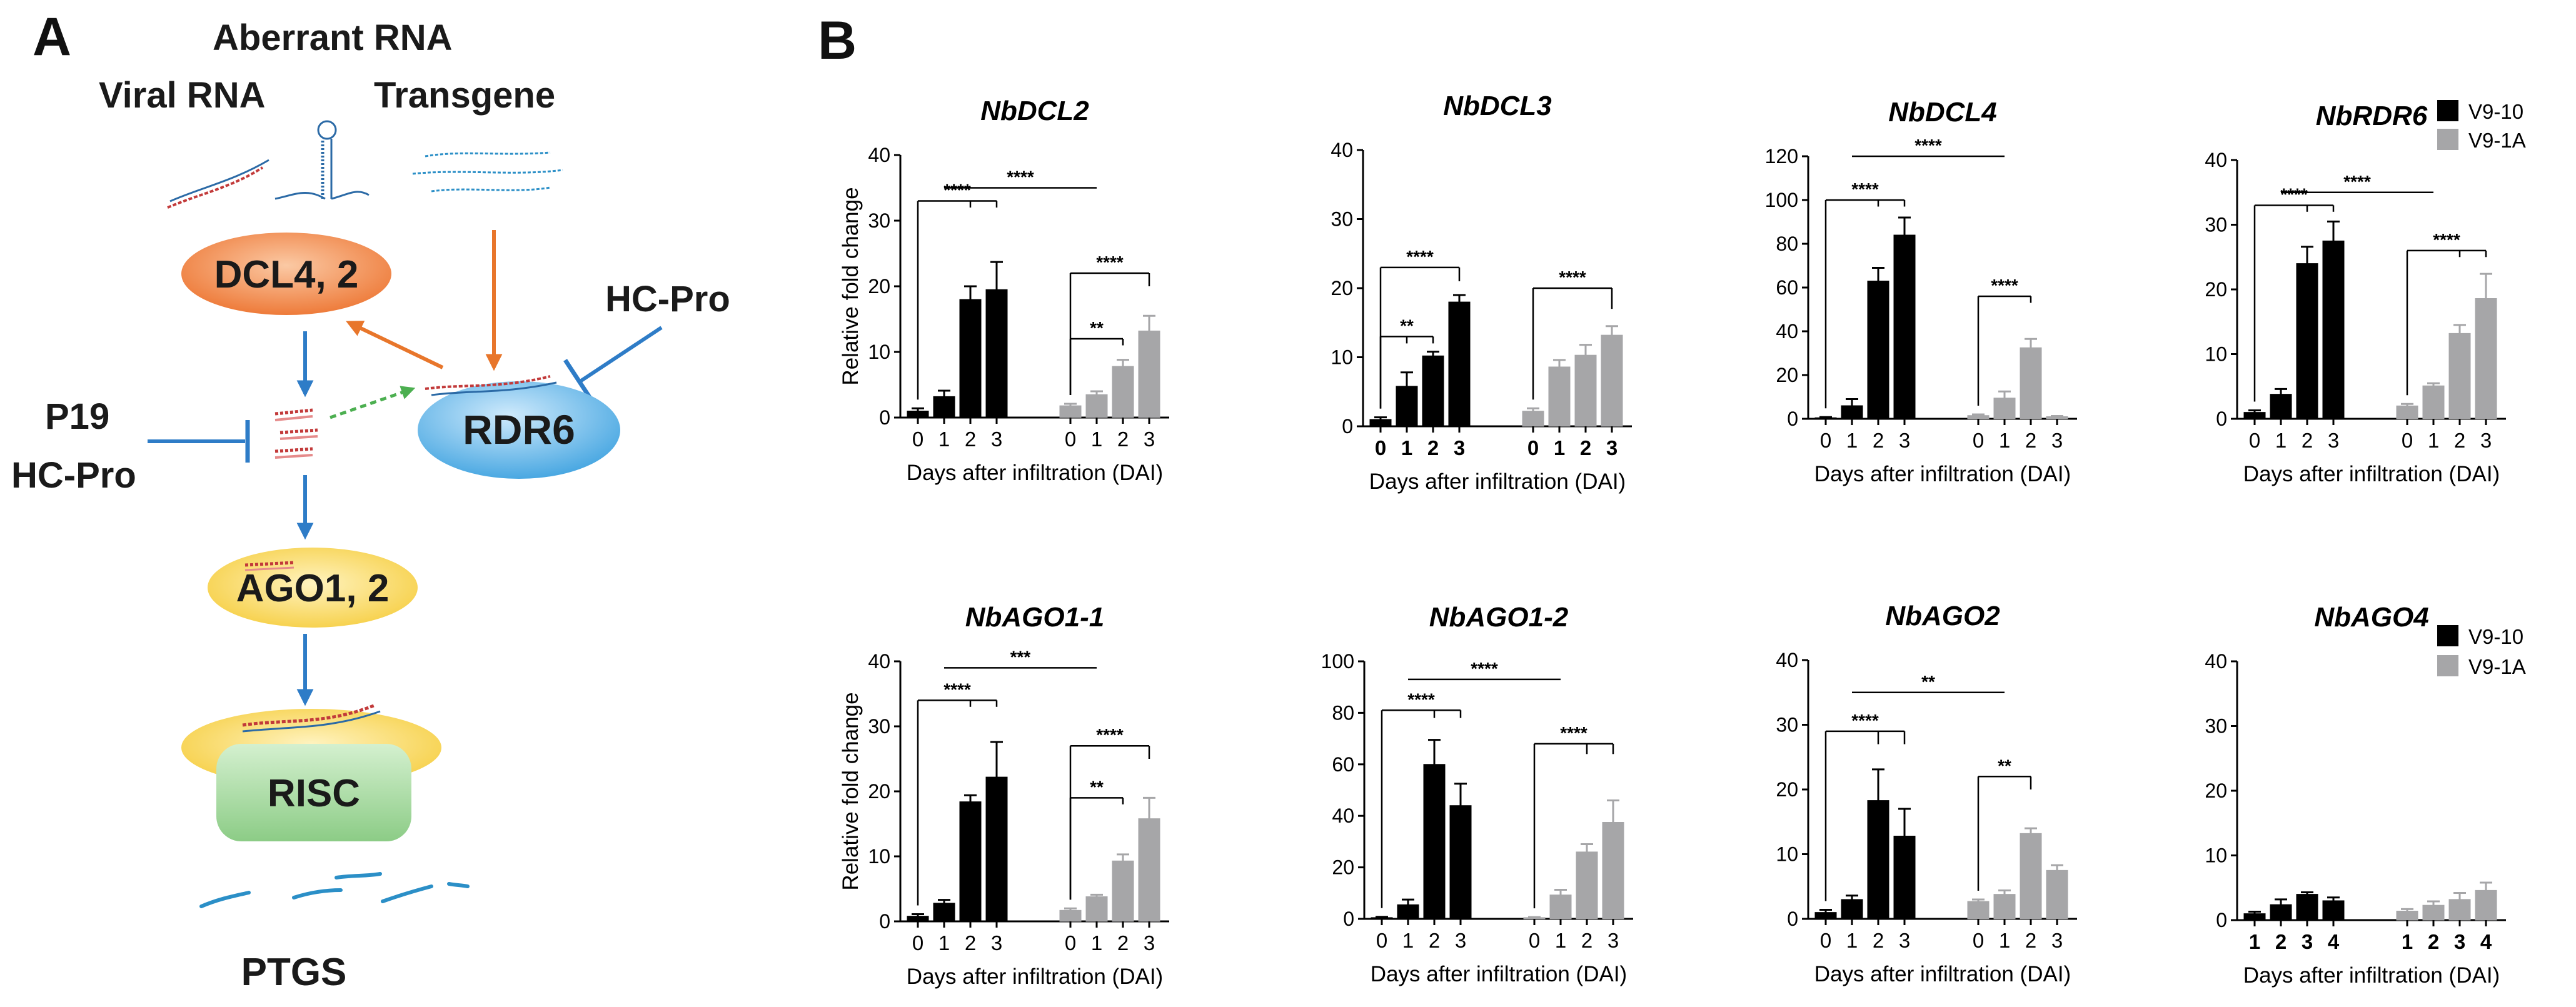  What do you see at coordinates (182, 95) in the screenshot?
I see `label-viral-rna: Viral RNA` at bounding box center [182, 95].